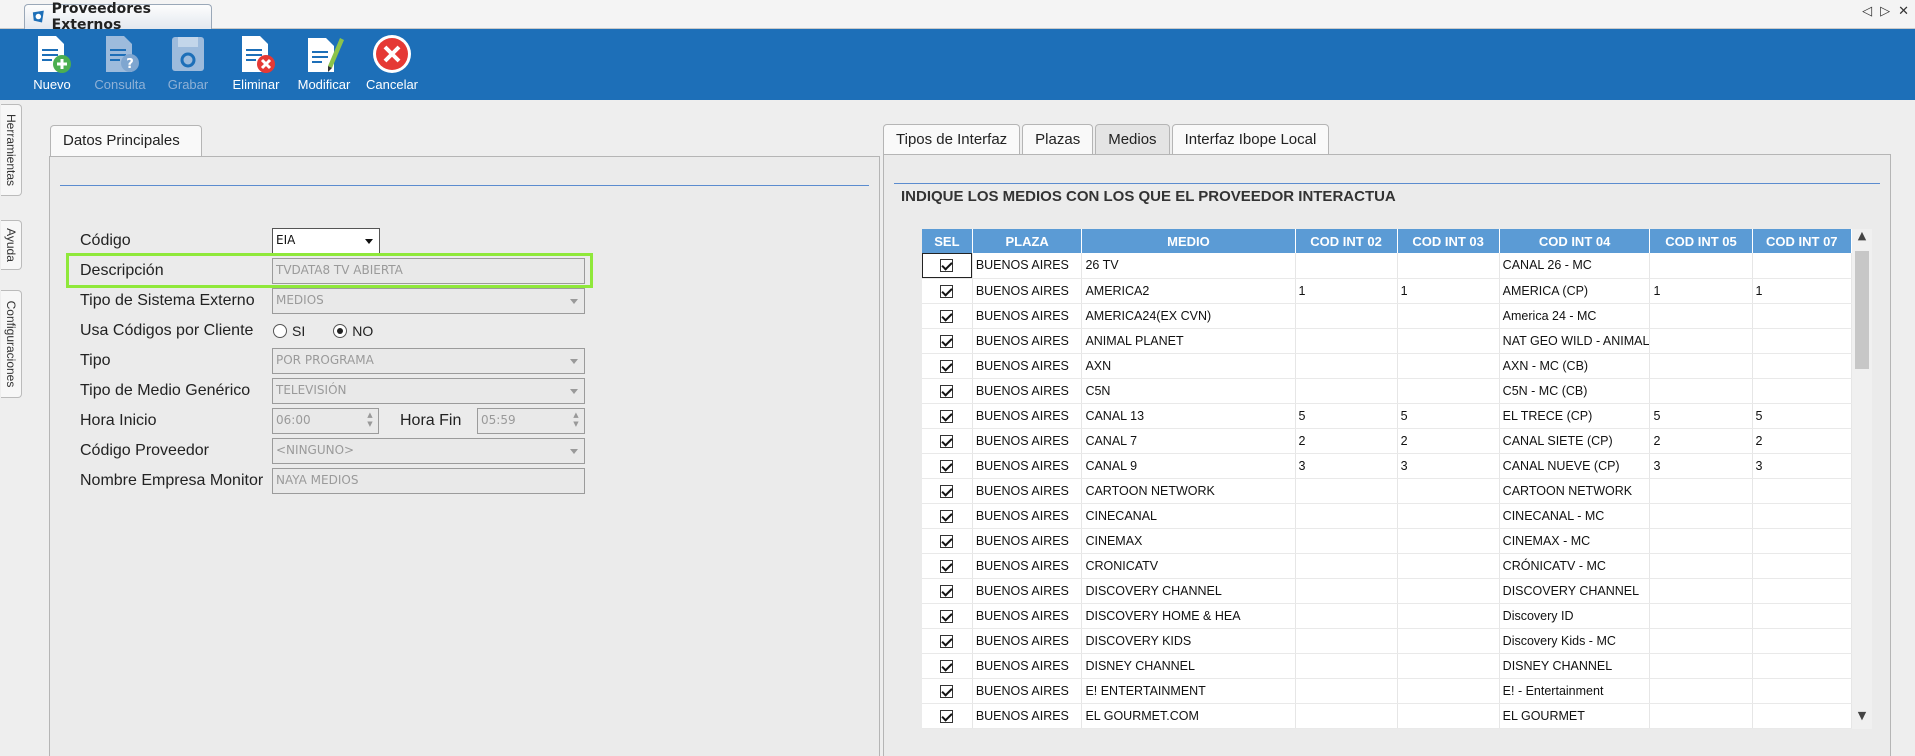  I want to click on close-icon: ✕, so click(1903, 11).